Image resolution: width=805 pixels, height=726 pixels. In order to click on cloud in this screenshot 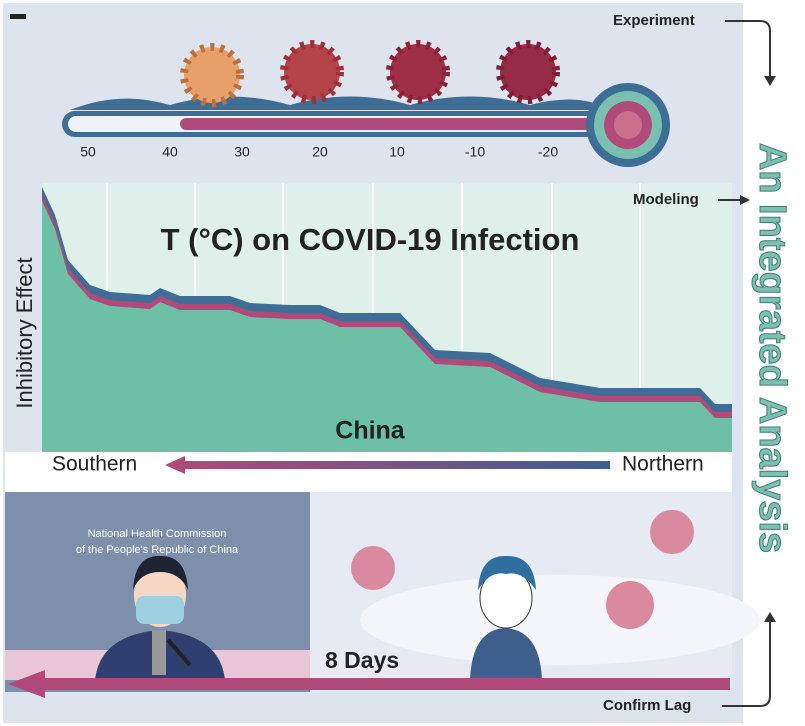, I will do `click(560, 620)`.